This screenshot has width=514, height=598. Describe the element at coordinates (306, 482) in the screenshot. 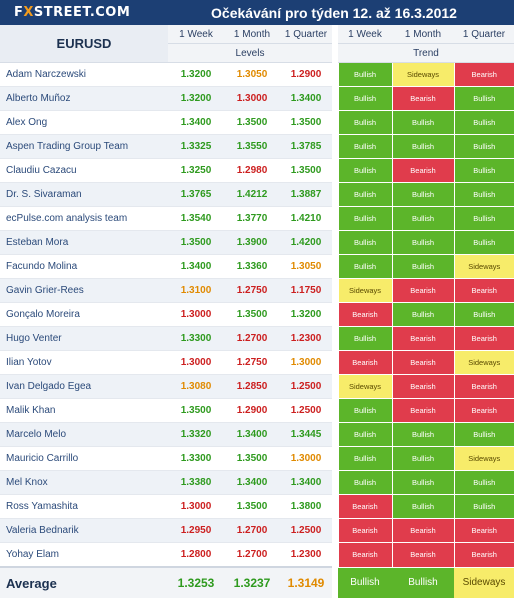

I see `level-1quarter: 1.3400` at that location.